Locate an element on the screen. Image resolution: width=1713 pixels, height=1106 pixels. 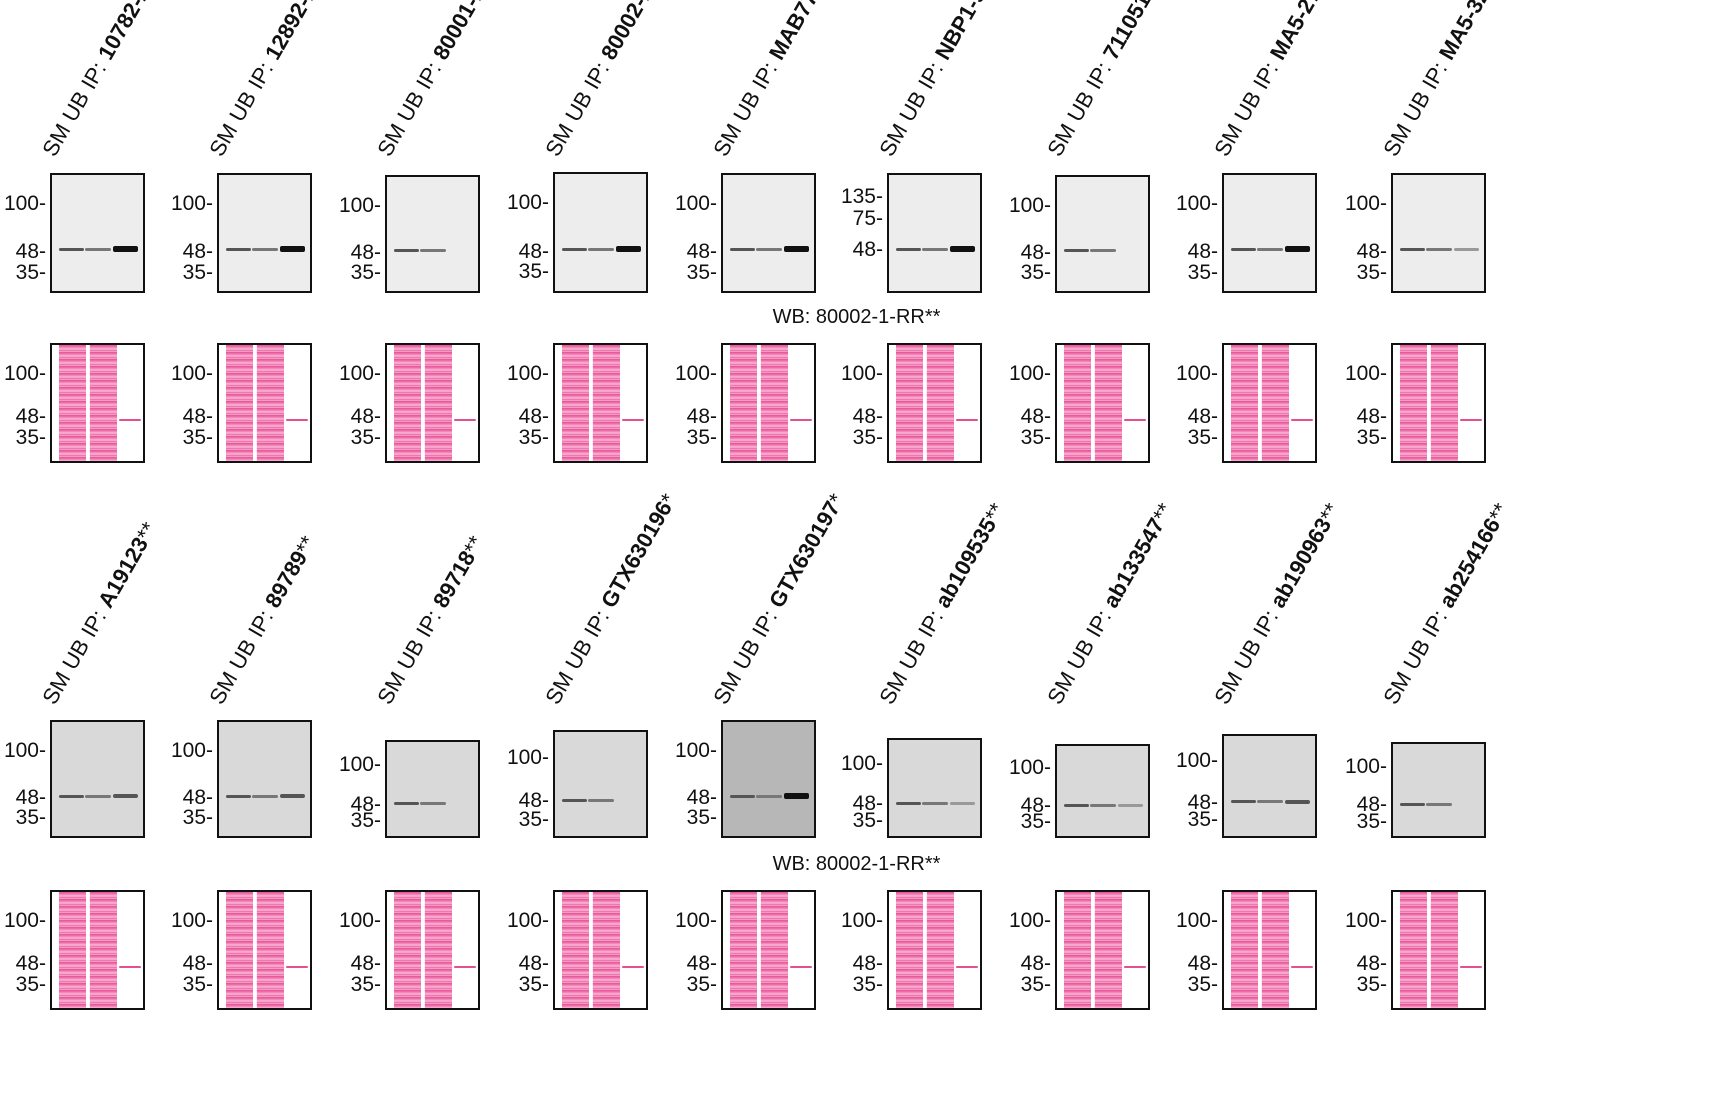
antibody-name: 80002-1-RR is located at coordinates (636, 32).